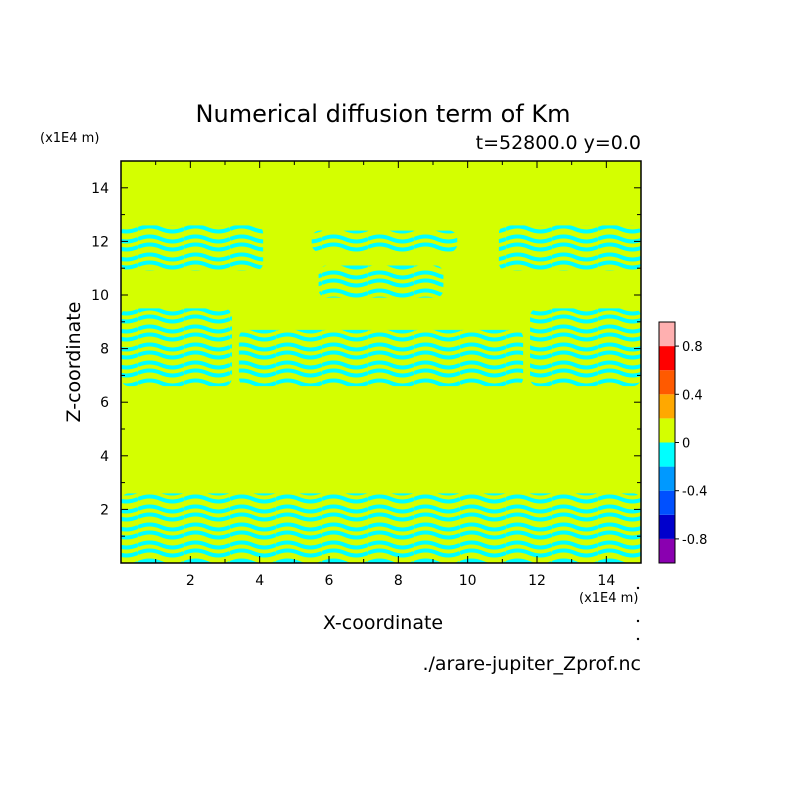  Describe the element at coordinates (383, 623) in the screenshot. I see `x-axis-label: X-coordinate` at that location.